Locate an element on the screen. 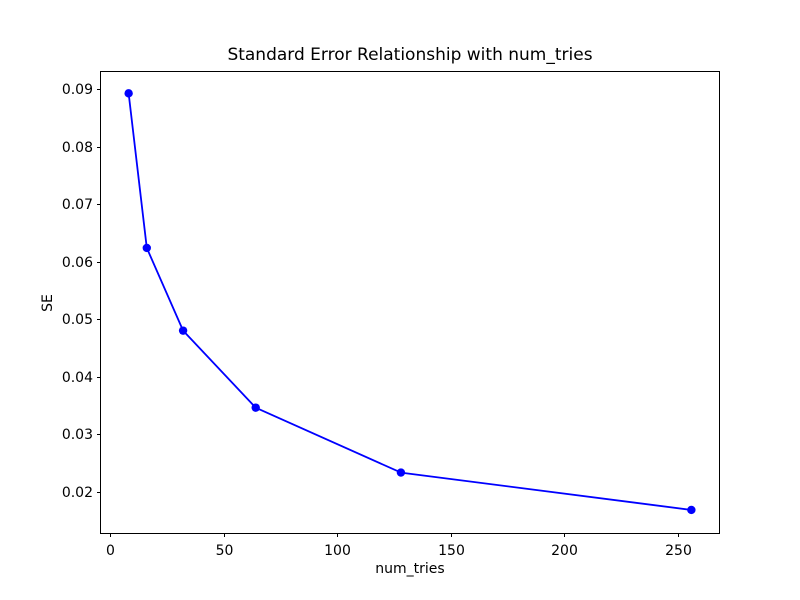  x-tick-label: 0 is located at coordinates (110, 551).